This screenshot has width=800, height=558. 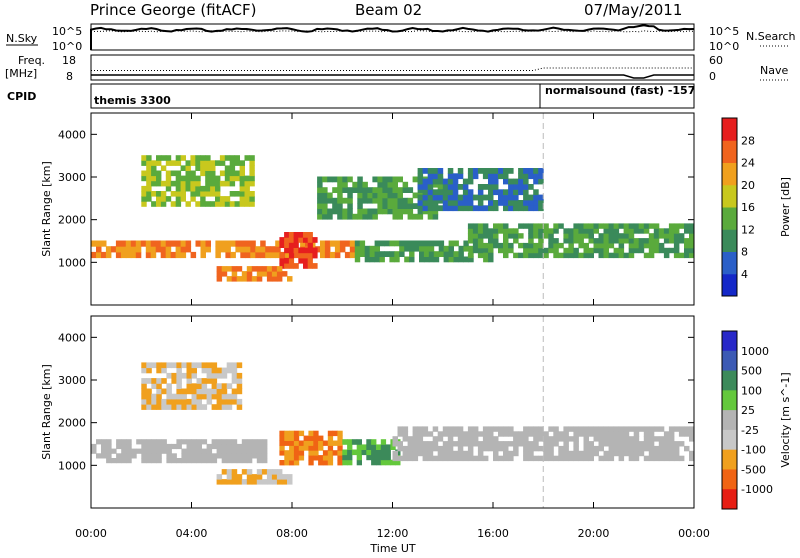 What do you see at coordinates (729, 420) in the screenshot?
I see `colorbar-swatch` at bounding box center [729, 420].